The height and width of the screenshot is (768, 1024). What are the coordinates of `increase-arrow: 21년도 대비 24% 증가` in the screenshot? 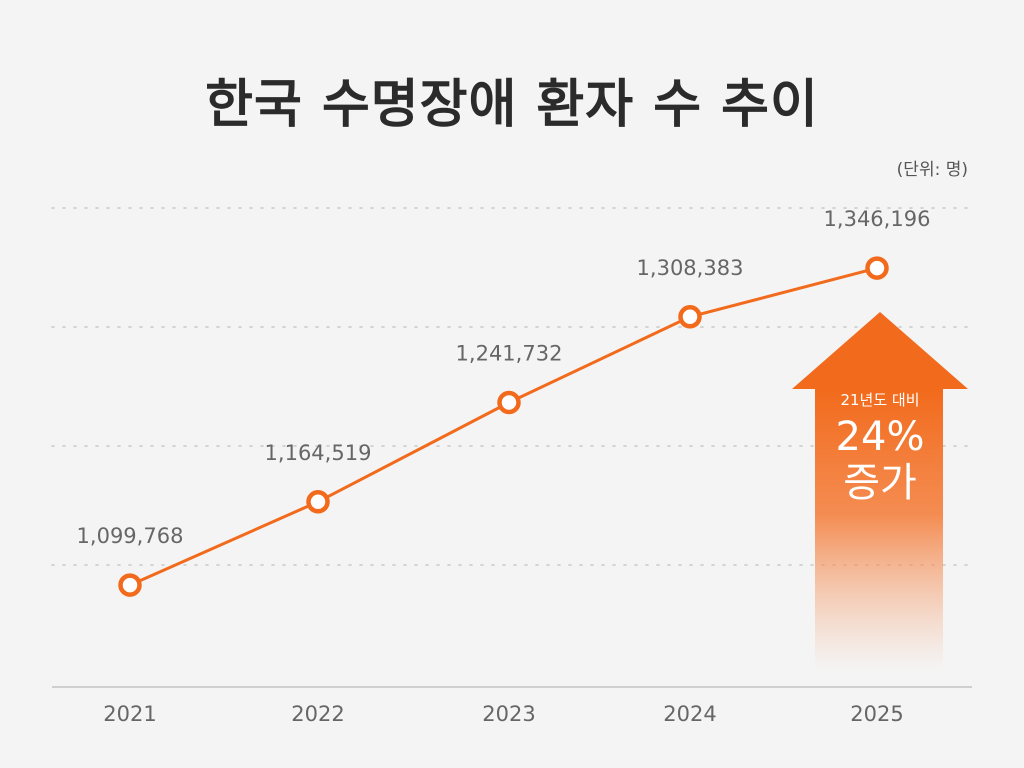 It's located at (880, 491).